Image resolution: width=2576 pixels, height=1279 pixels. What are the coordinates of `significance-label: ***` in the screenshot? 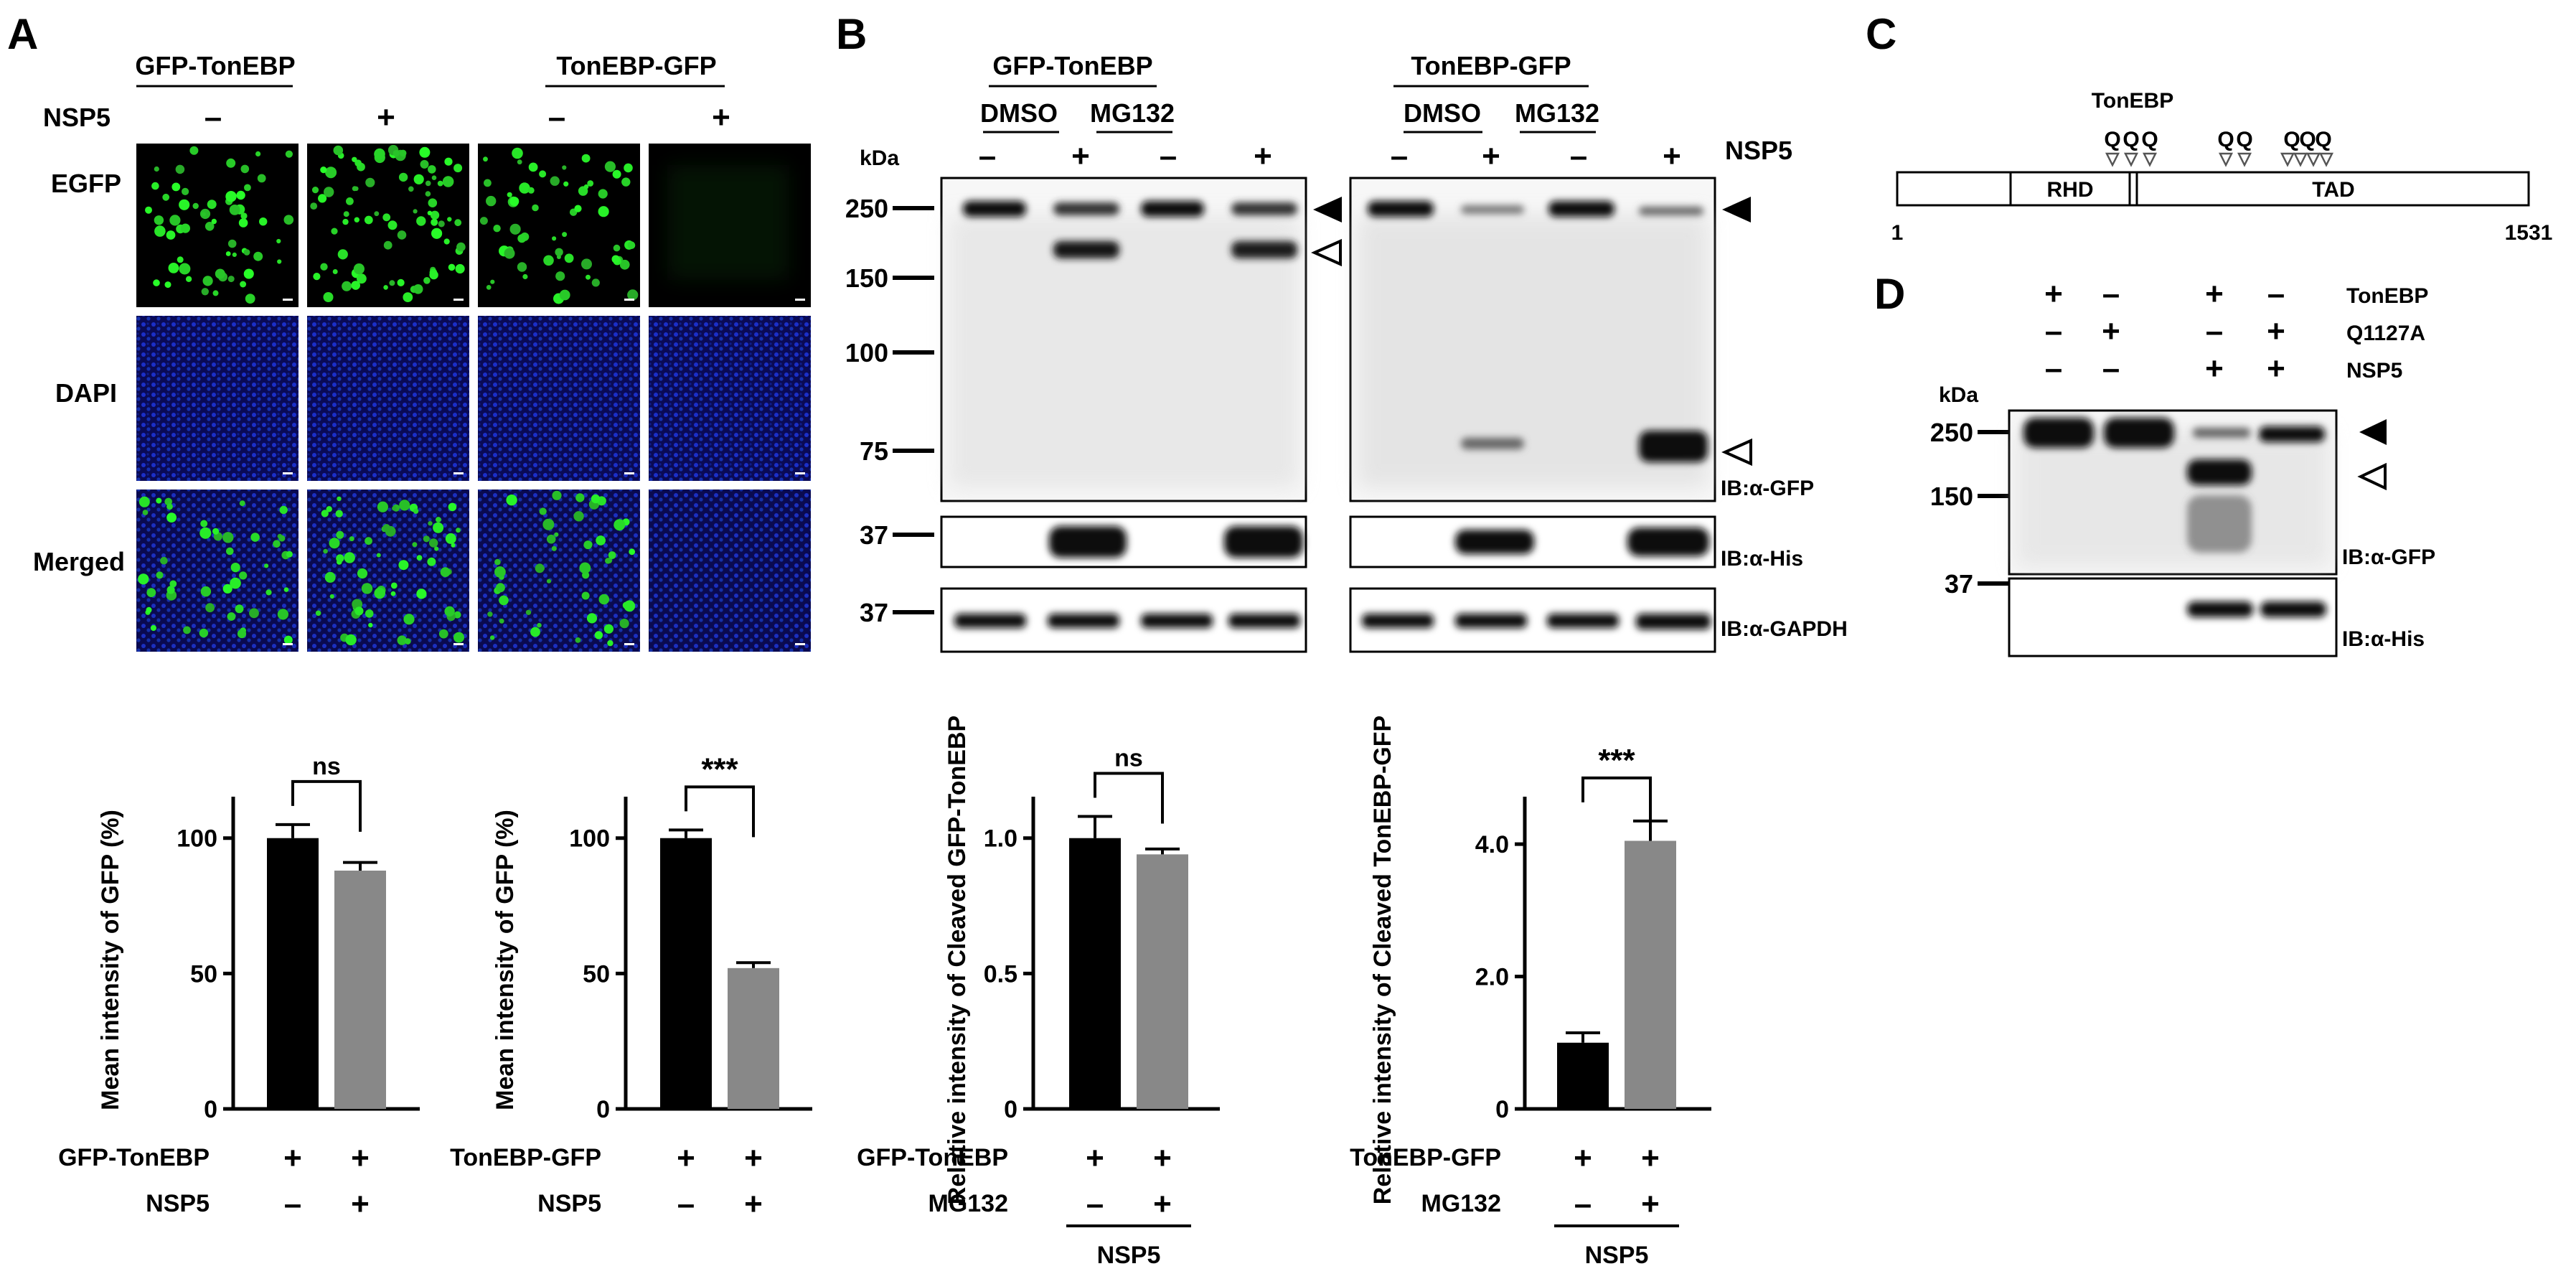 It's located at (719, 769).